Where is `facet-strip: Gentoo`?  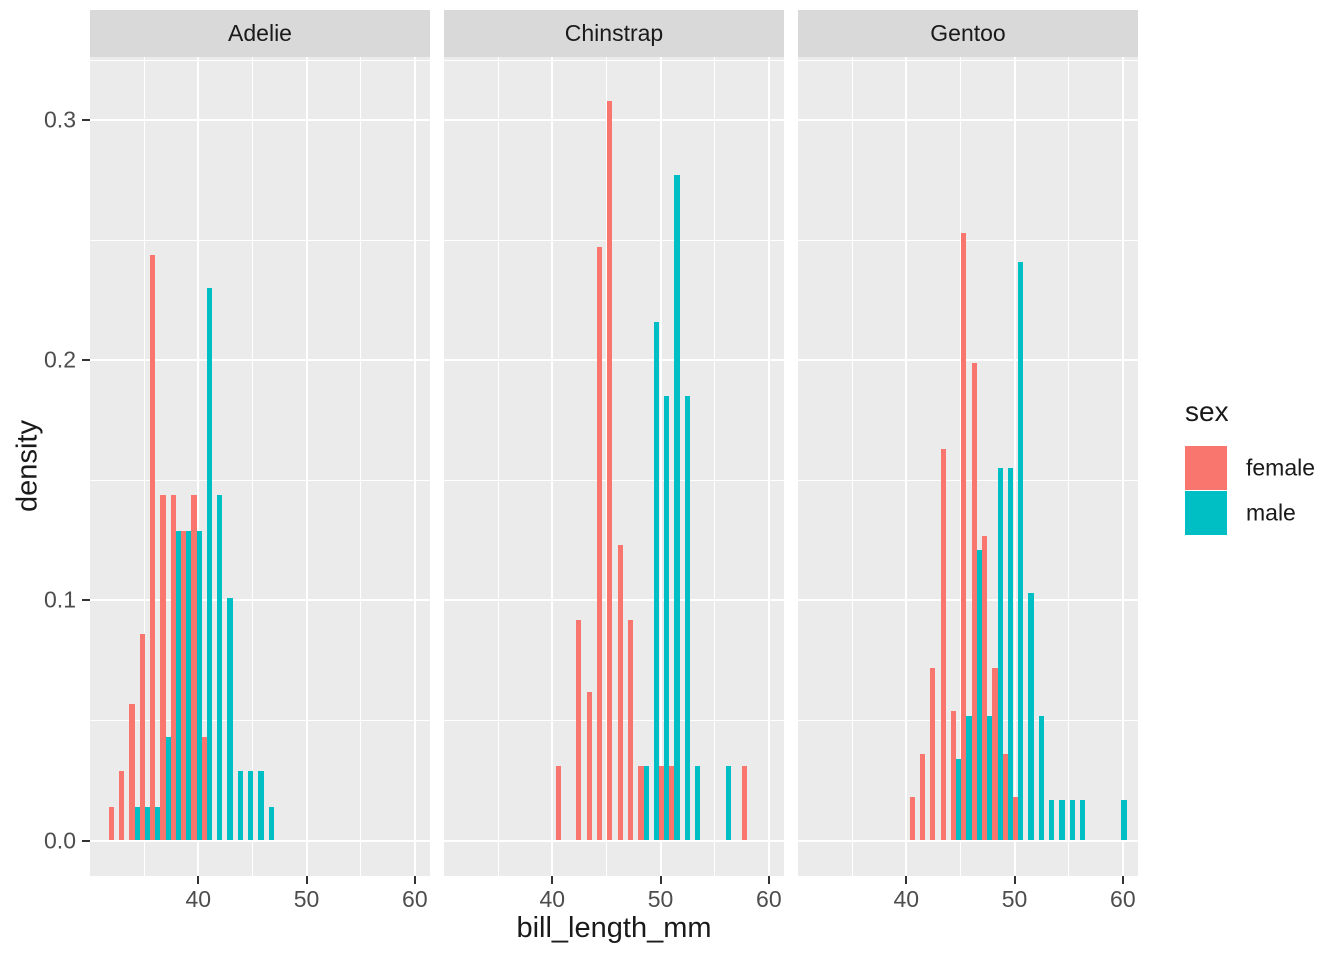 facet-strip: Gentoo is located at coordinates (968, 33).